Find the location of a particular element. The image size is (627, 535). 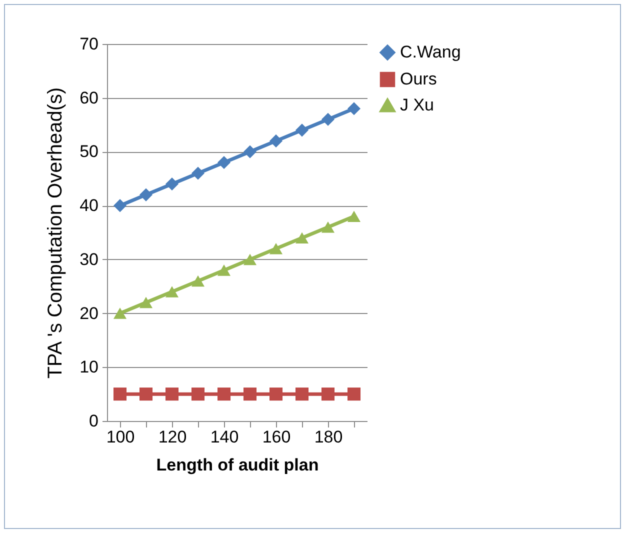

x-tick-label: 160 is located at coordinates (276, 437).